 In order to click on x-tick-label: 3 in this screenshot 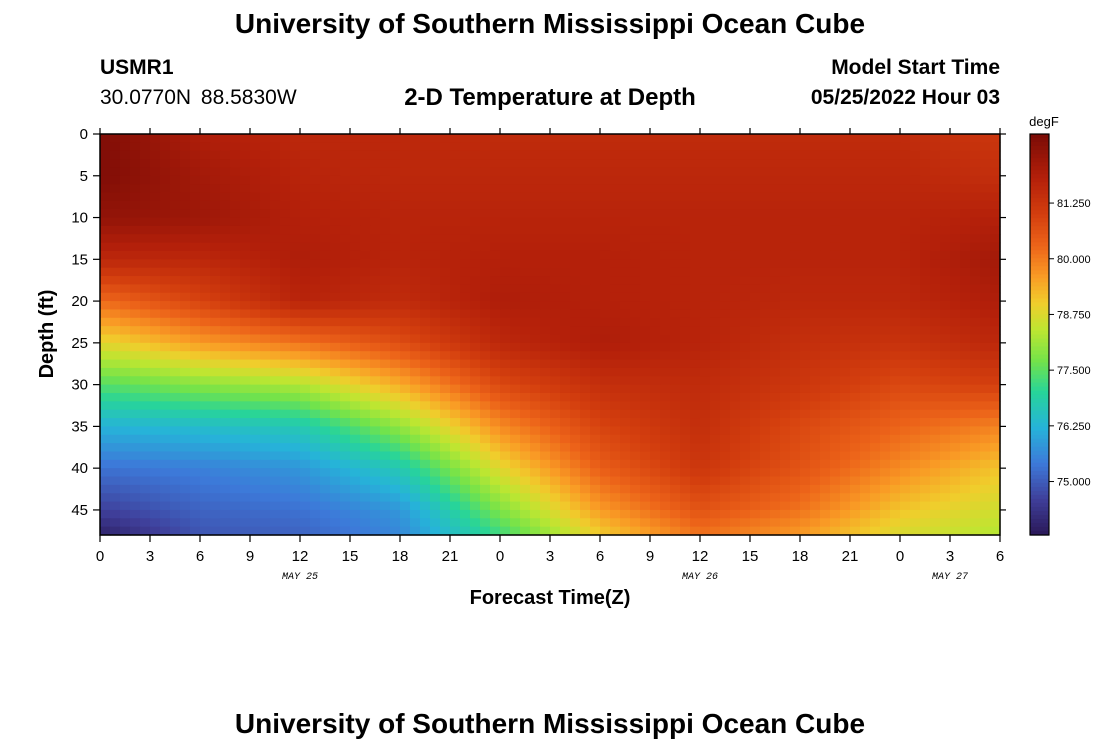, I will do `click(550, 556)`.